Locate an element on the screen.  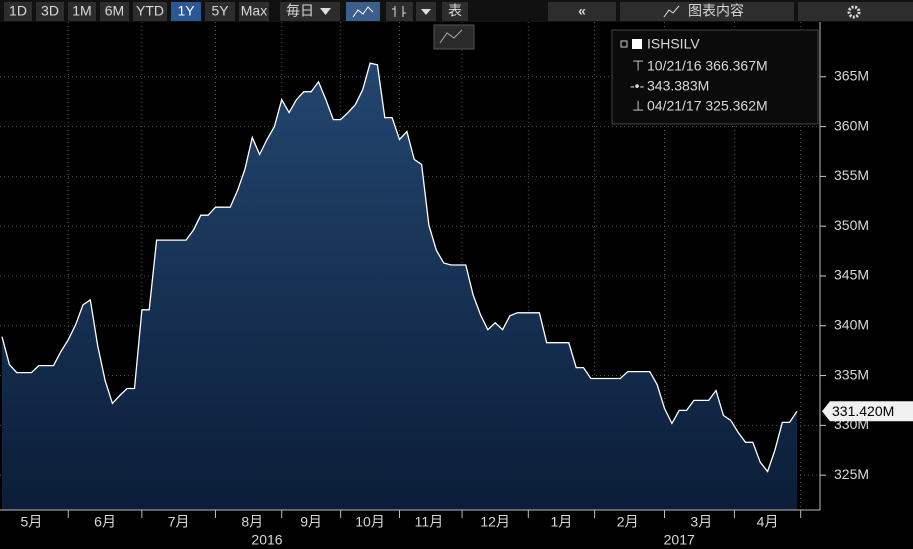
x-tick-label: 1月 is located at coordinates (562, 522).